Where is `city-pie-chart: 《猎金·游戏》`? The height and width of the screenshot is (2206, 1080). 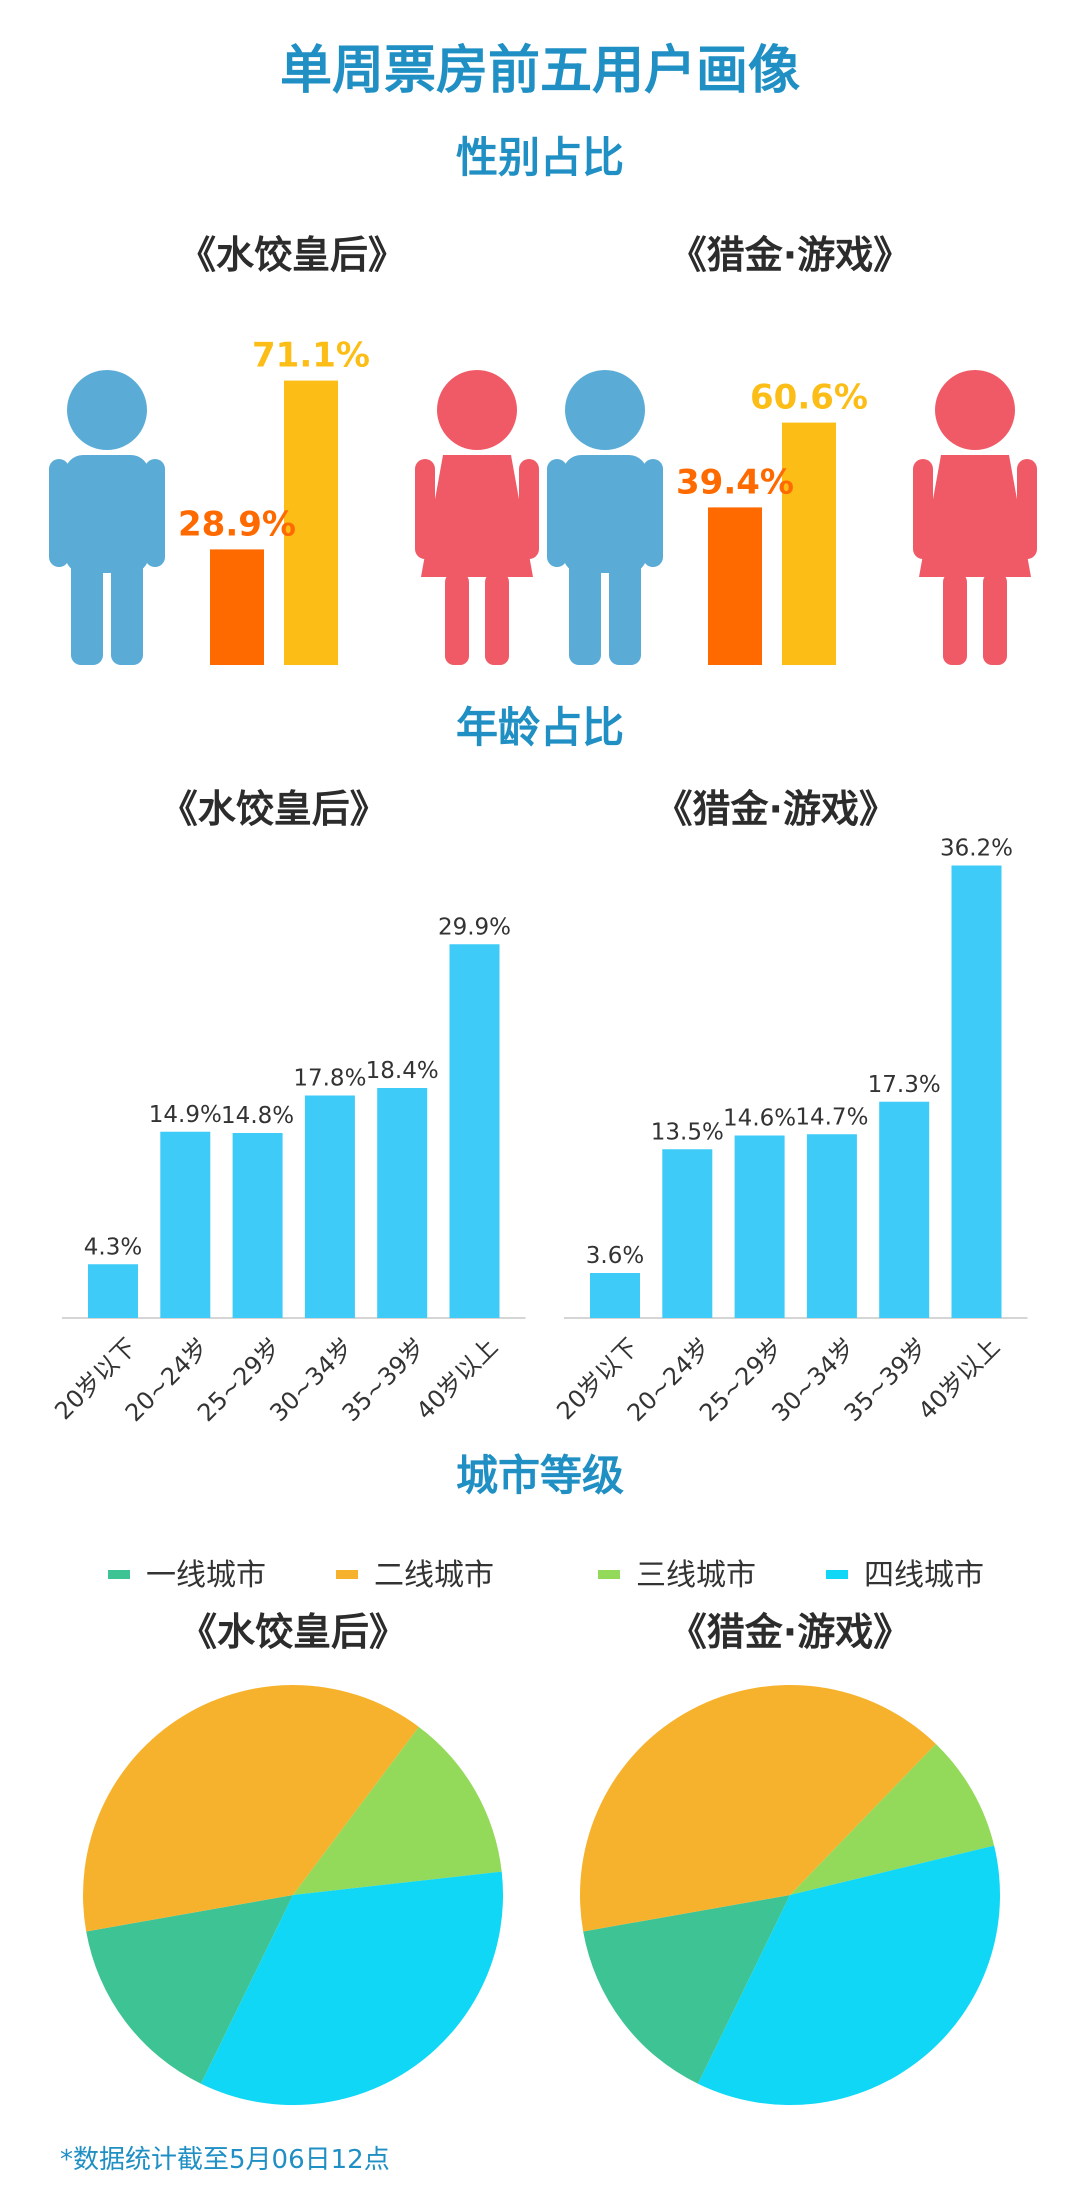
city-pie-chart: 《猎金·游戏》 is located at coordinates (789, 1858).